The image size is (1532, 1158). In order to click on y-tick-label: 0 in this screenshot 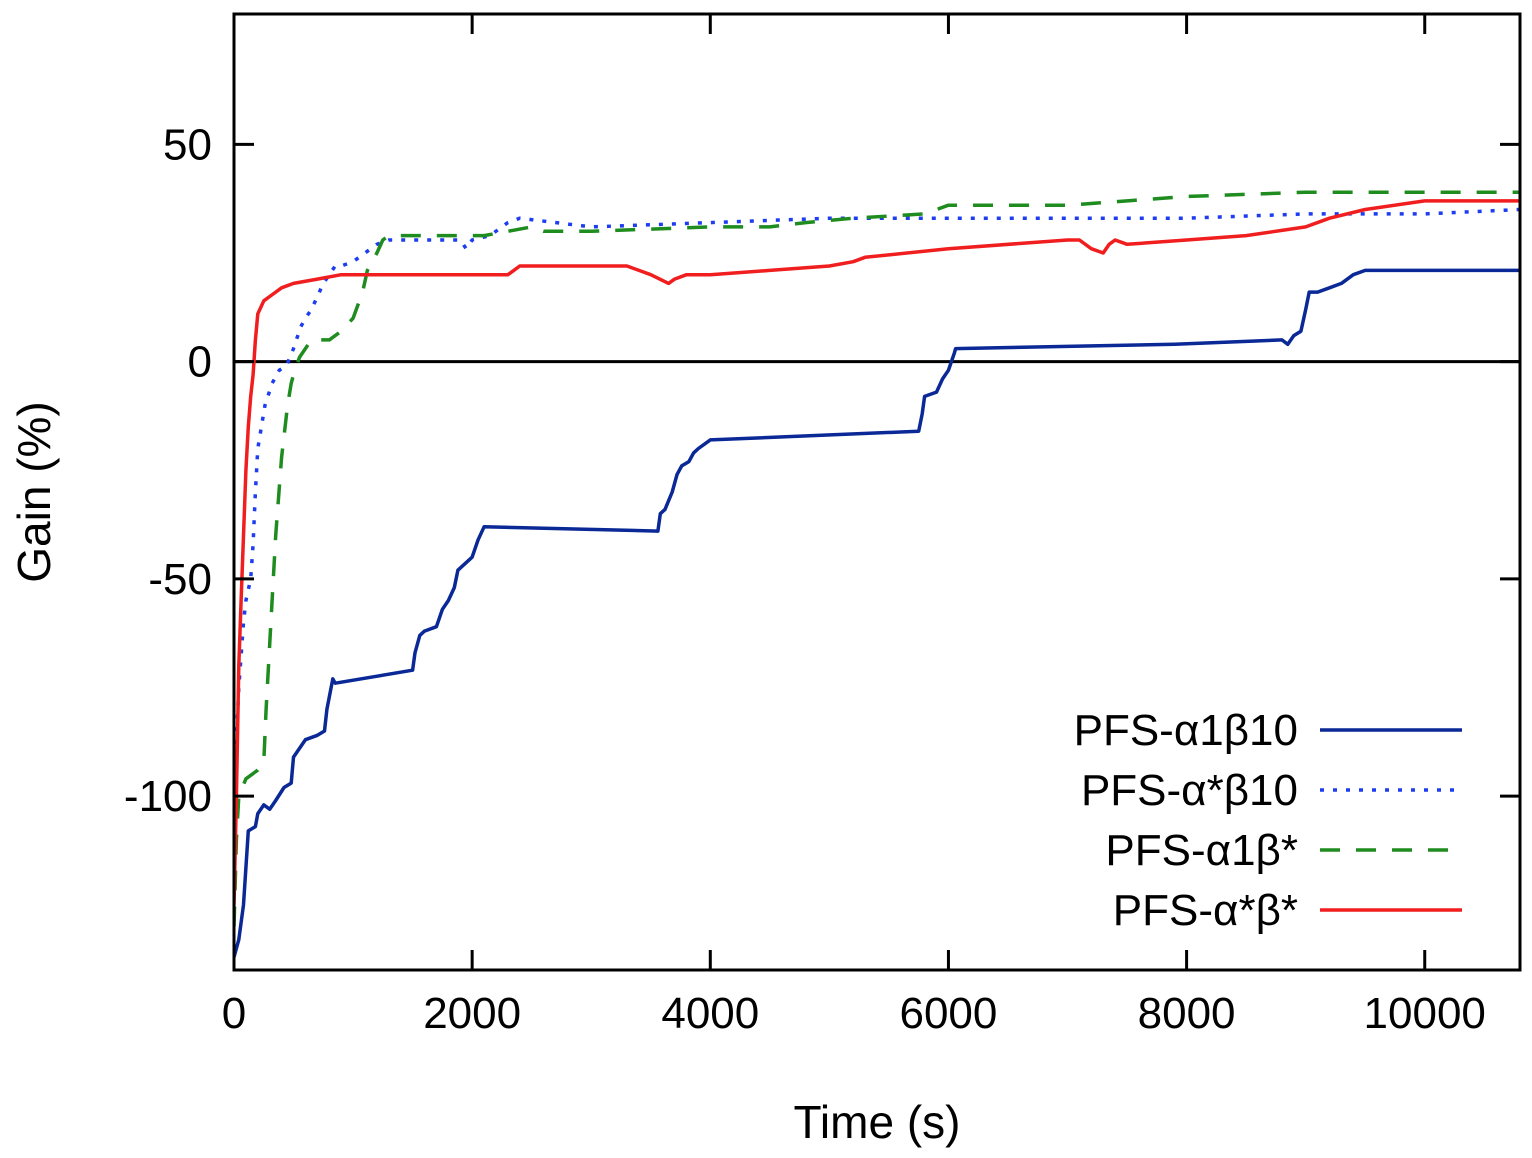, I will do `click(200, 362)`.